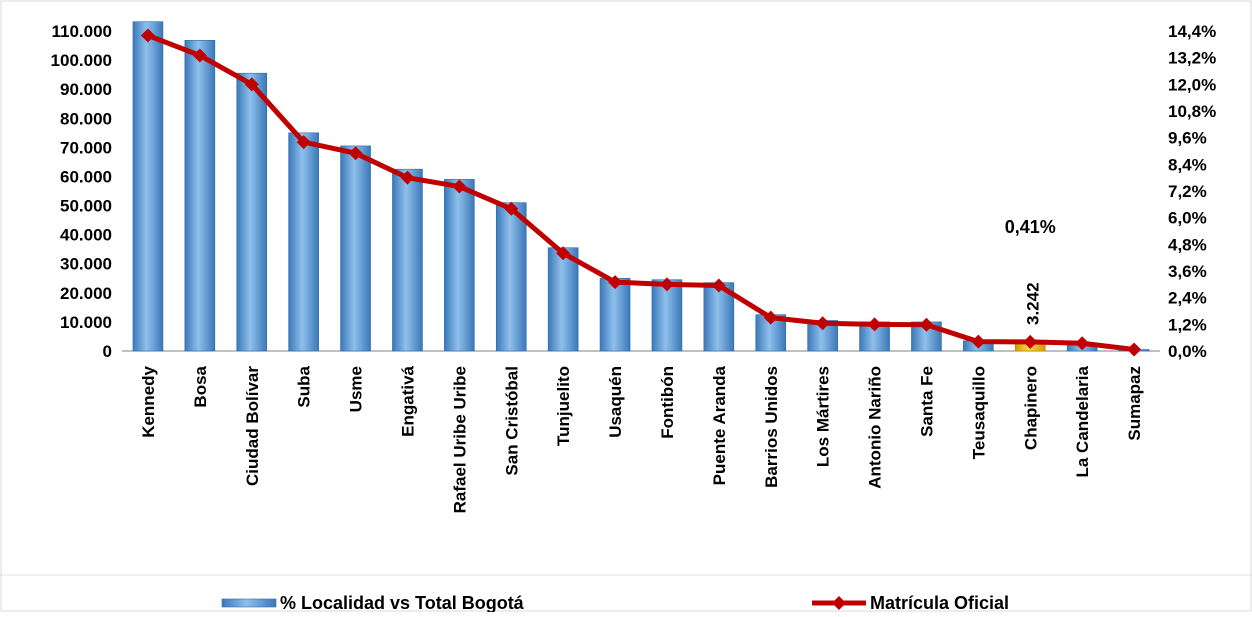 This screenshot has height=617, width=1252. I want to click on legend-label-line: Matrícula Oficial, so click(939, 602).